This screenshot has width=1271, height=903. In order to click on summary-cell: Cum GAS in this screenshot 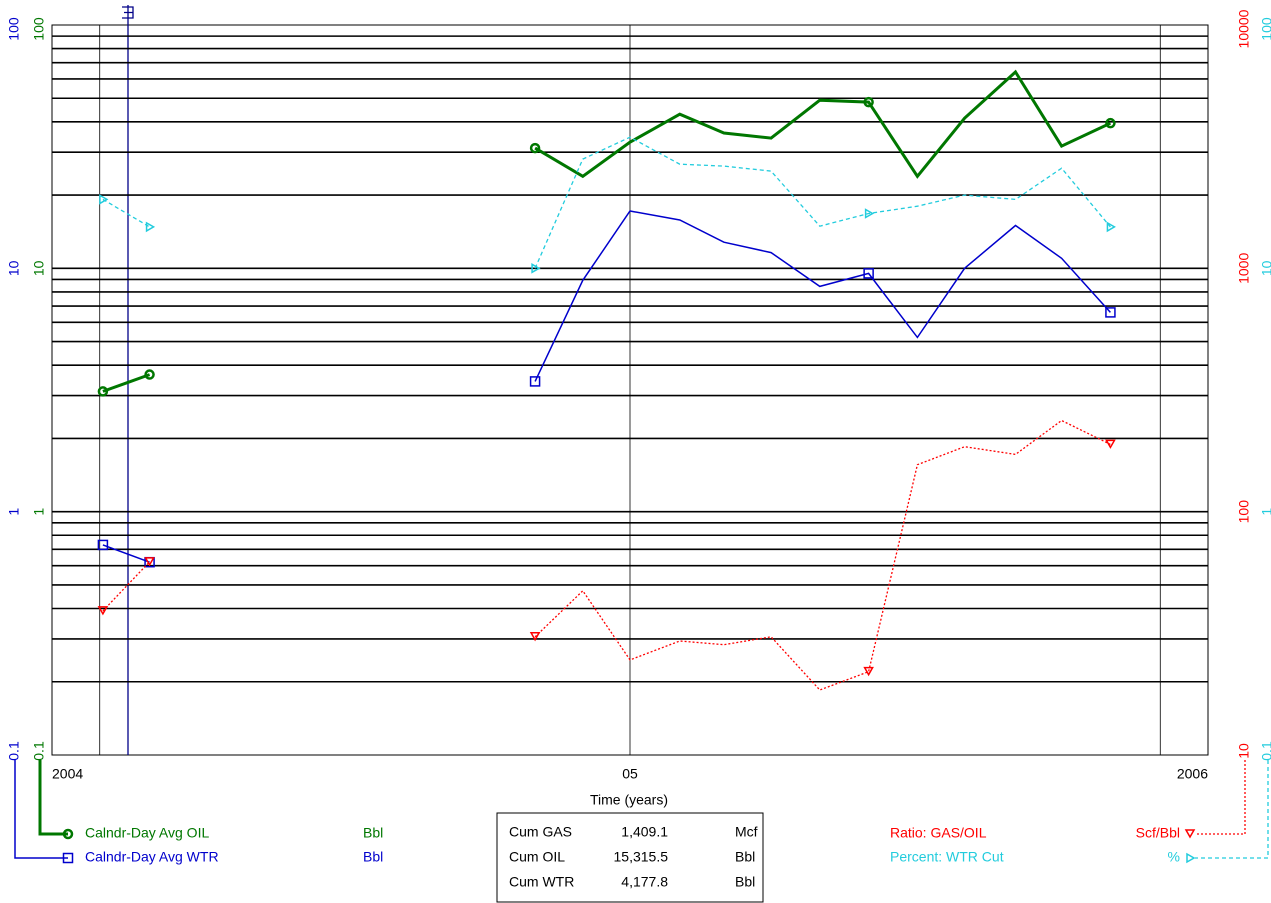, I will do `click(540, 832)`.